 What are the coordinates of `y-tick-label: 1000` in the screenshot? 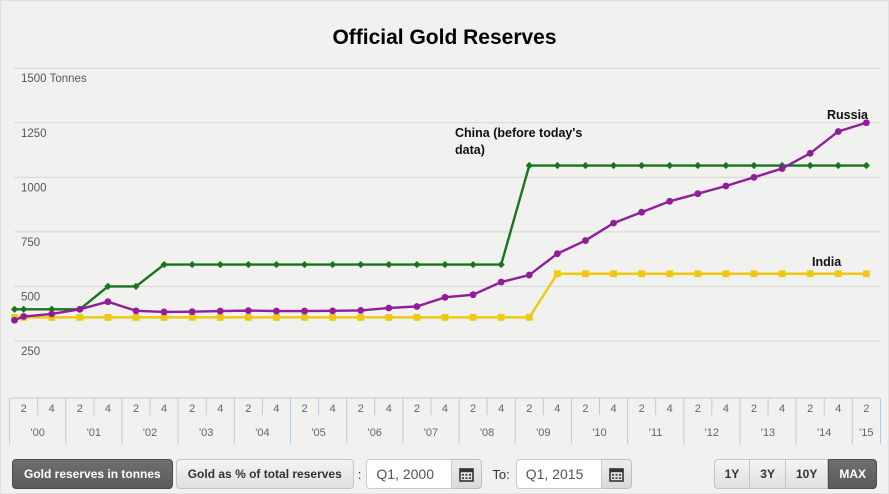 It's located at (34, 188).